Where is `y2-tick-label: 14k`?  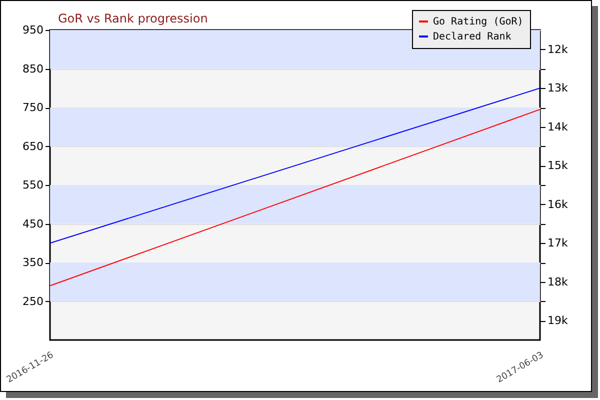 y2-tick-label: 14k is located at coordinates (558, 127).